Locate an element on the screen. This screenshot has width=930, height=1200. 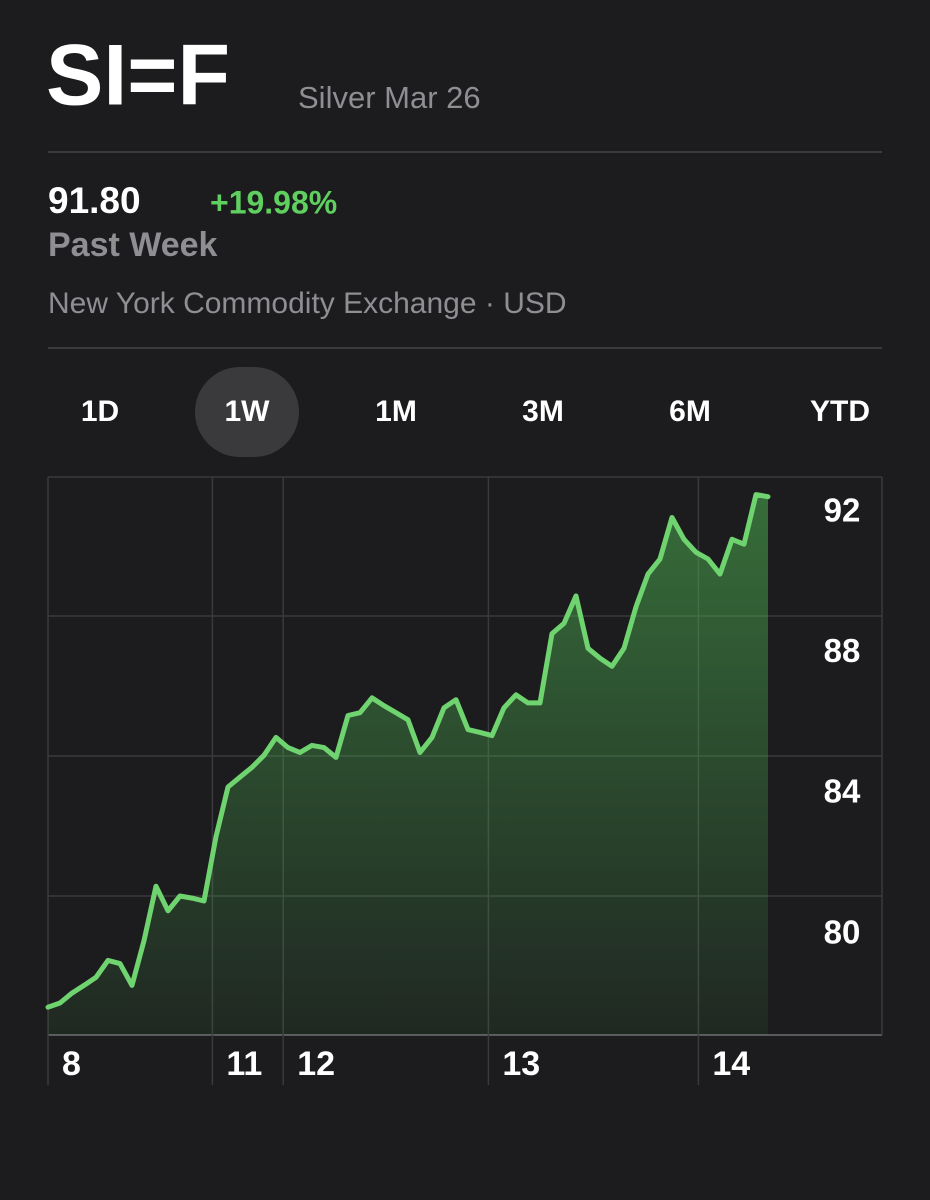
x-tick-label: 8 is located at coordinates (71, 1064).